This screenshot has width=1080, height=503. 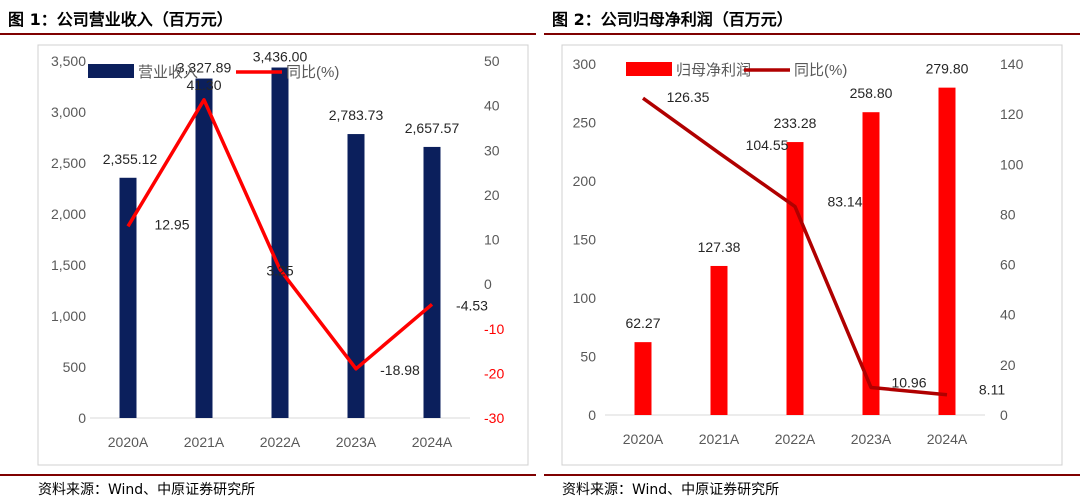 What do you see at coordinates (585, 181) in the screenshot?
I see `y-tick-label: 200` at bounding box center [585, 181].